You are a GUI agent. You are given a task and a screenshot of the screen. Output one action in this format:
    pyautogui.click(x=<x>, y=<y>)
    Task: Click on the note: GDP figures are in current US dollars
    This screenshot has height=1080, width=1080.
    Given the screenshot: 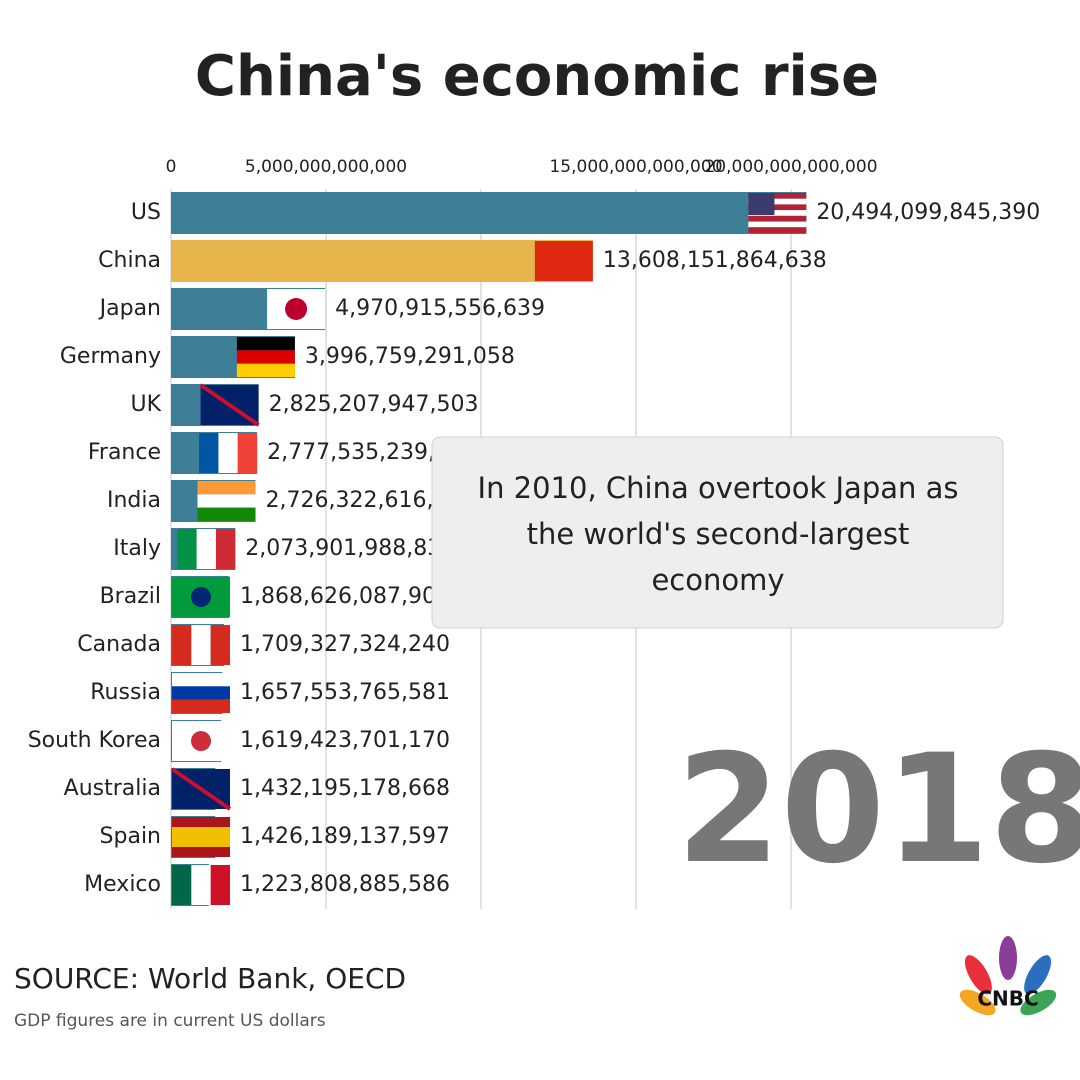 What is the action you would take?
    pyautogui.click(x=170, y=1021)
    